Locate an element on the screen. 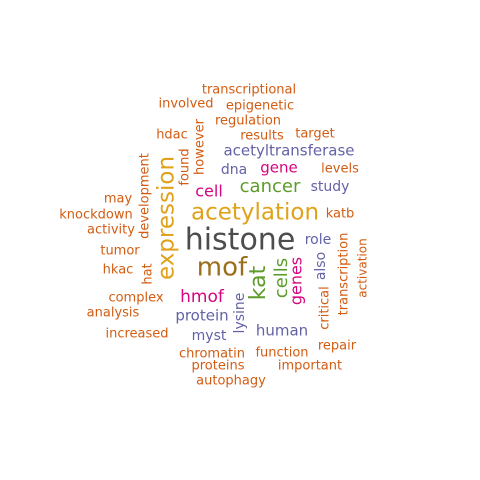 The width and height of the screenshot is (480, 480). word-gene: gene is located at coordinates (279, 168).